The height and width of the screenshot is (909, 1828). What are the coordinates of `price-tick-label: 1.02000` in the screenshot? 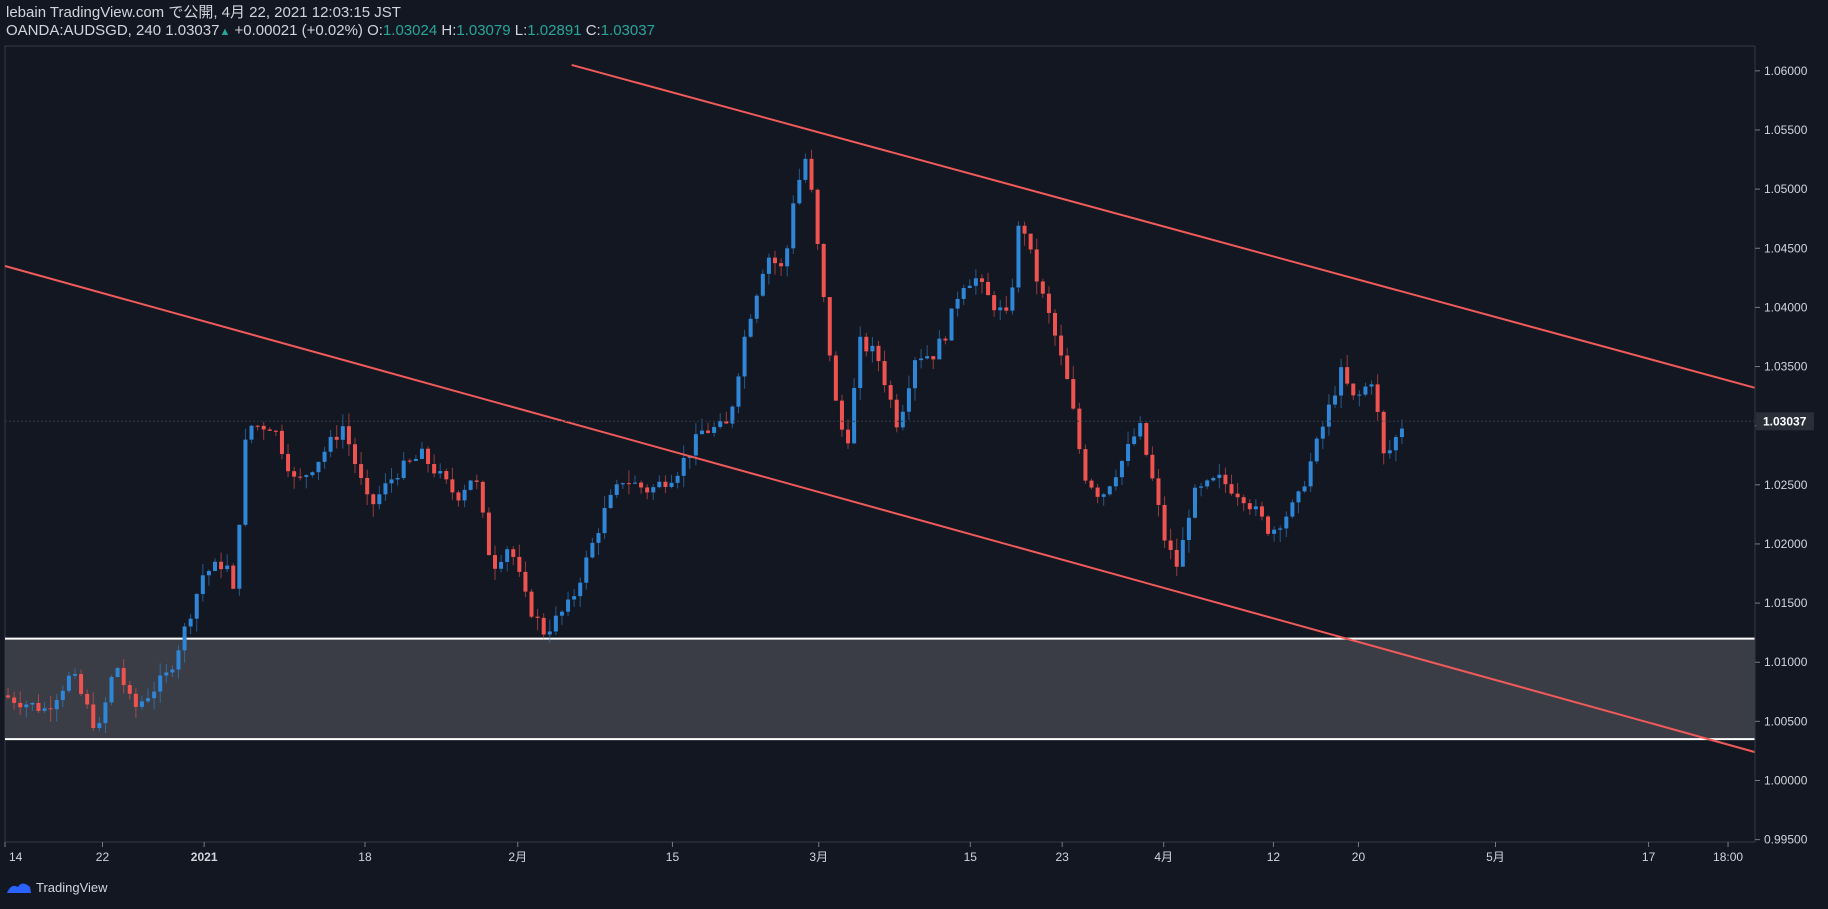 It's located at (1786, 544).